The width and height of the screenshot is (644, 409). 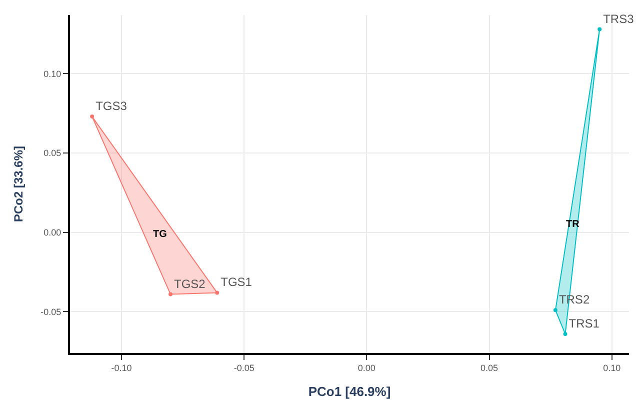 What do you see at coordinates (236, 282) in the screenshot?
I see `data-label: TGS1` at bounding box center [236, 282].